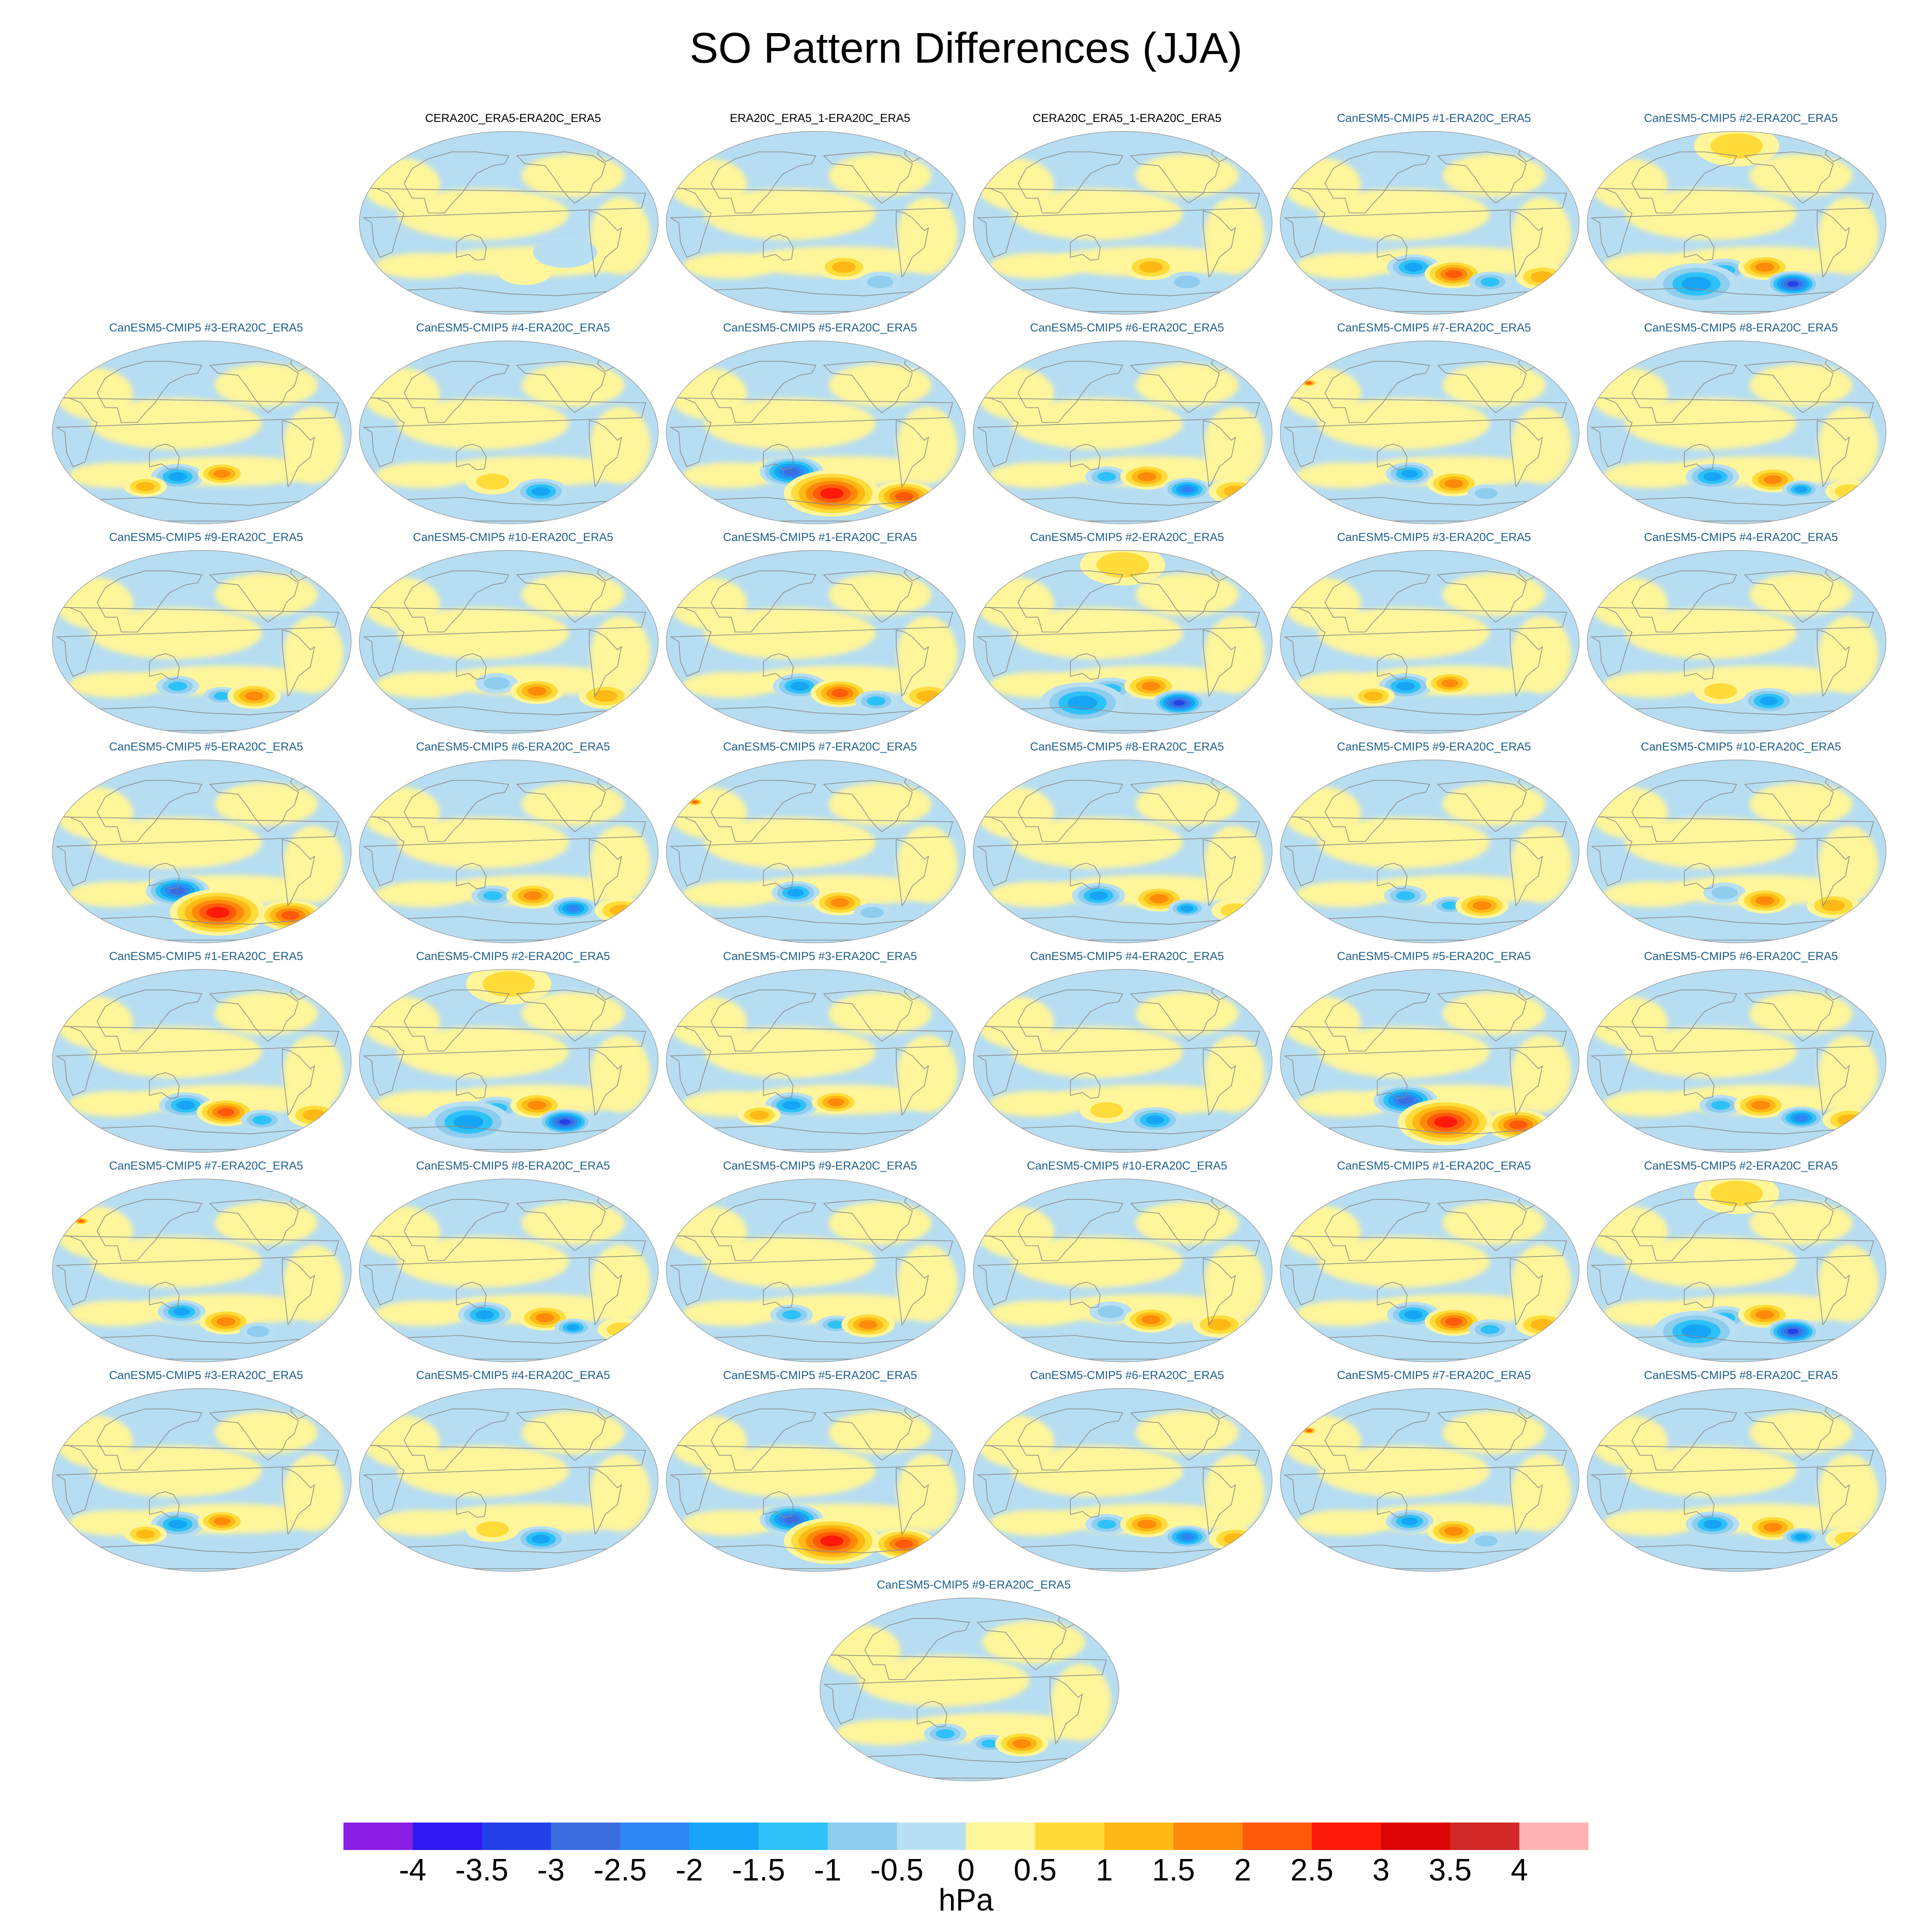  What do you see at coordinates (1434, 1055) in the screenshot?
I see `map-panel: CanESM5-CMIP5 #5-ERA20C_ERA5` at bounding box center [1434, 1055].